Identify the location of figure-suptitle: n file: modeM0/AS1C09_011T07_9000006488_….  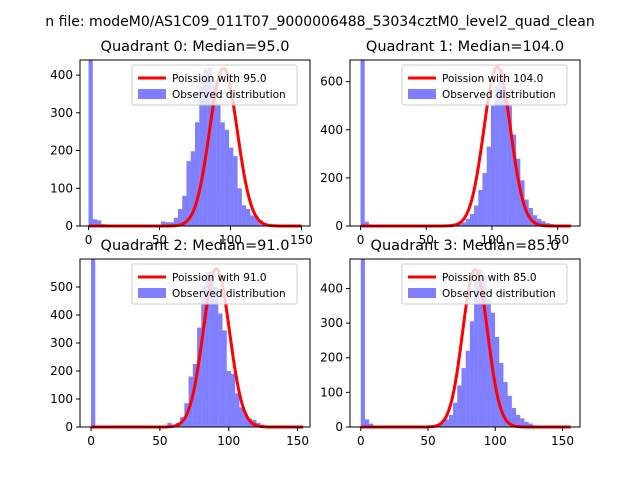
(319, 22).